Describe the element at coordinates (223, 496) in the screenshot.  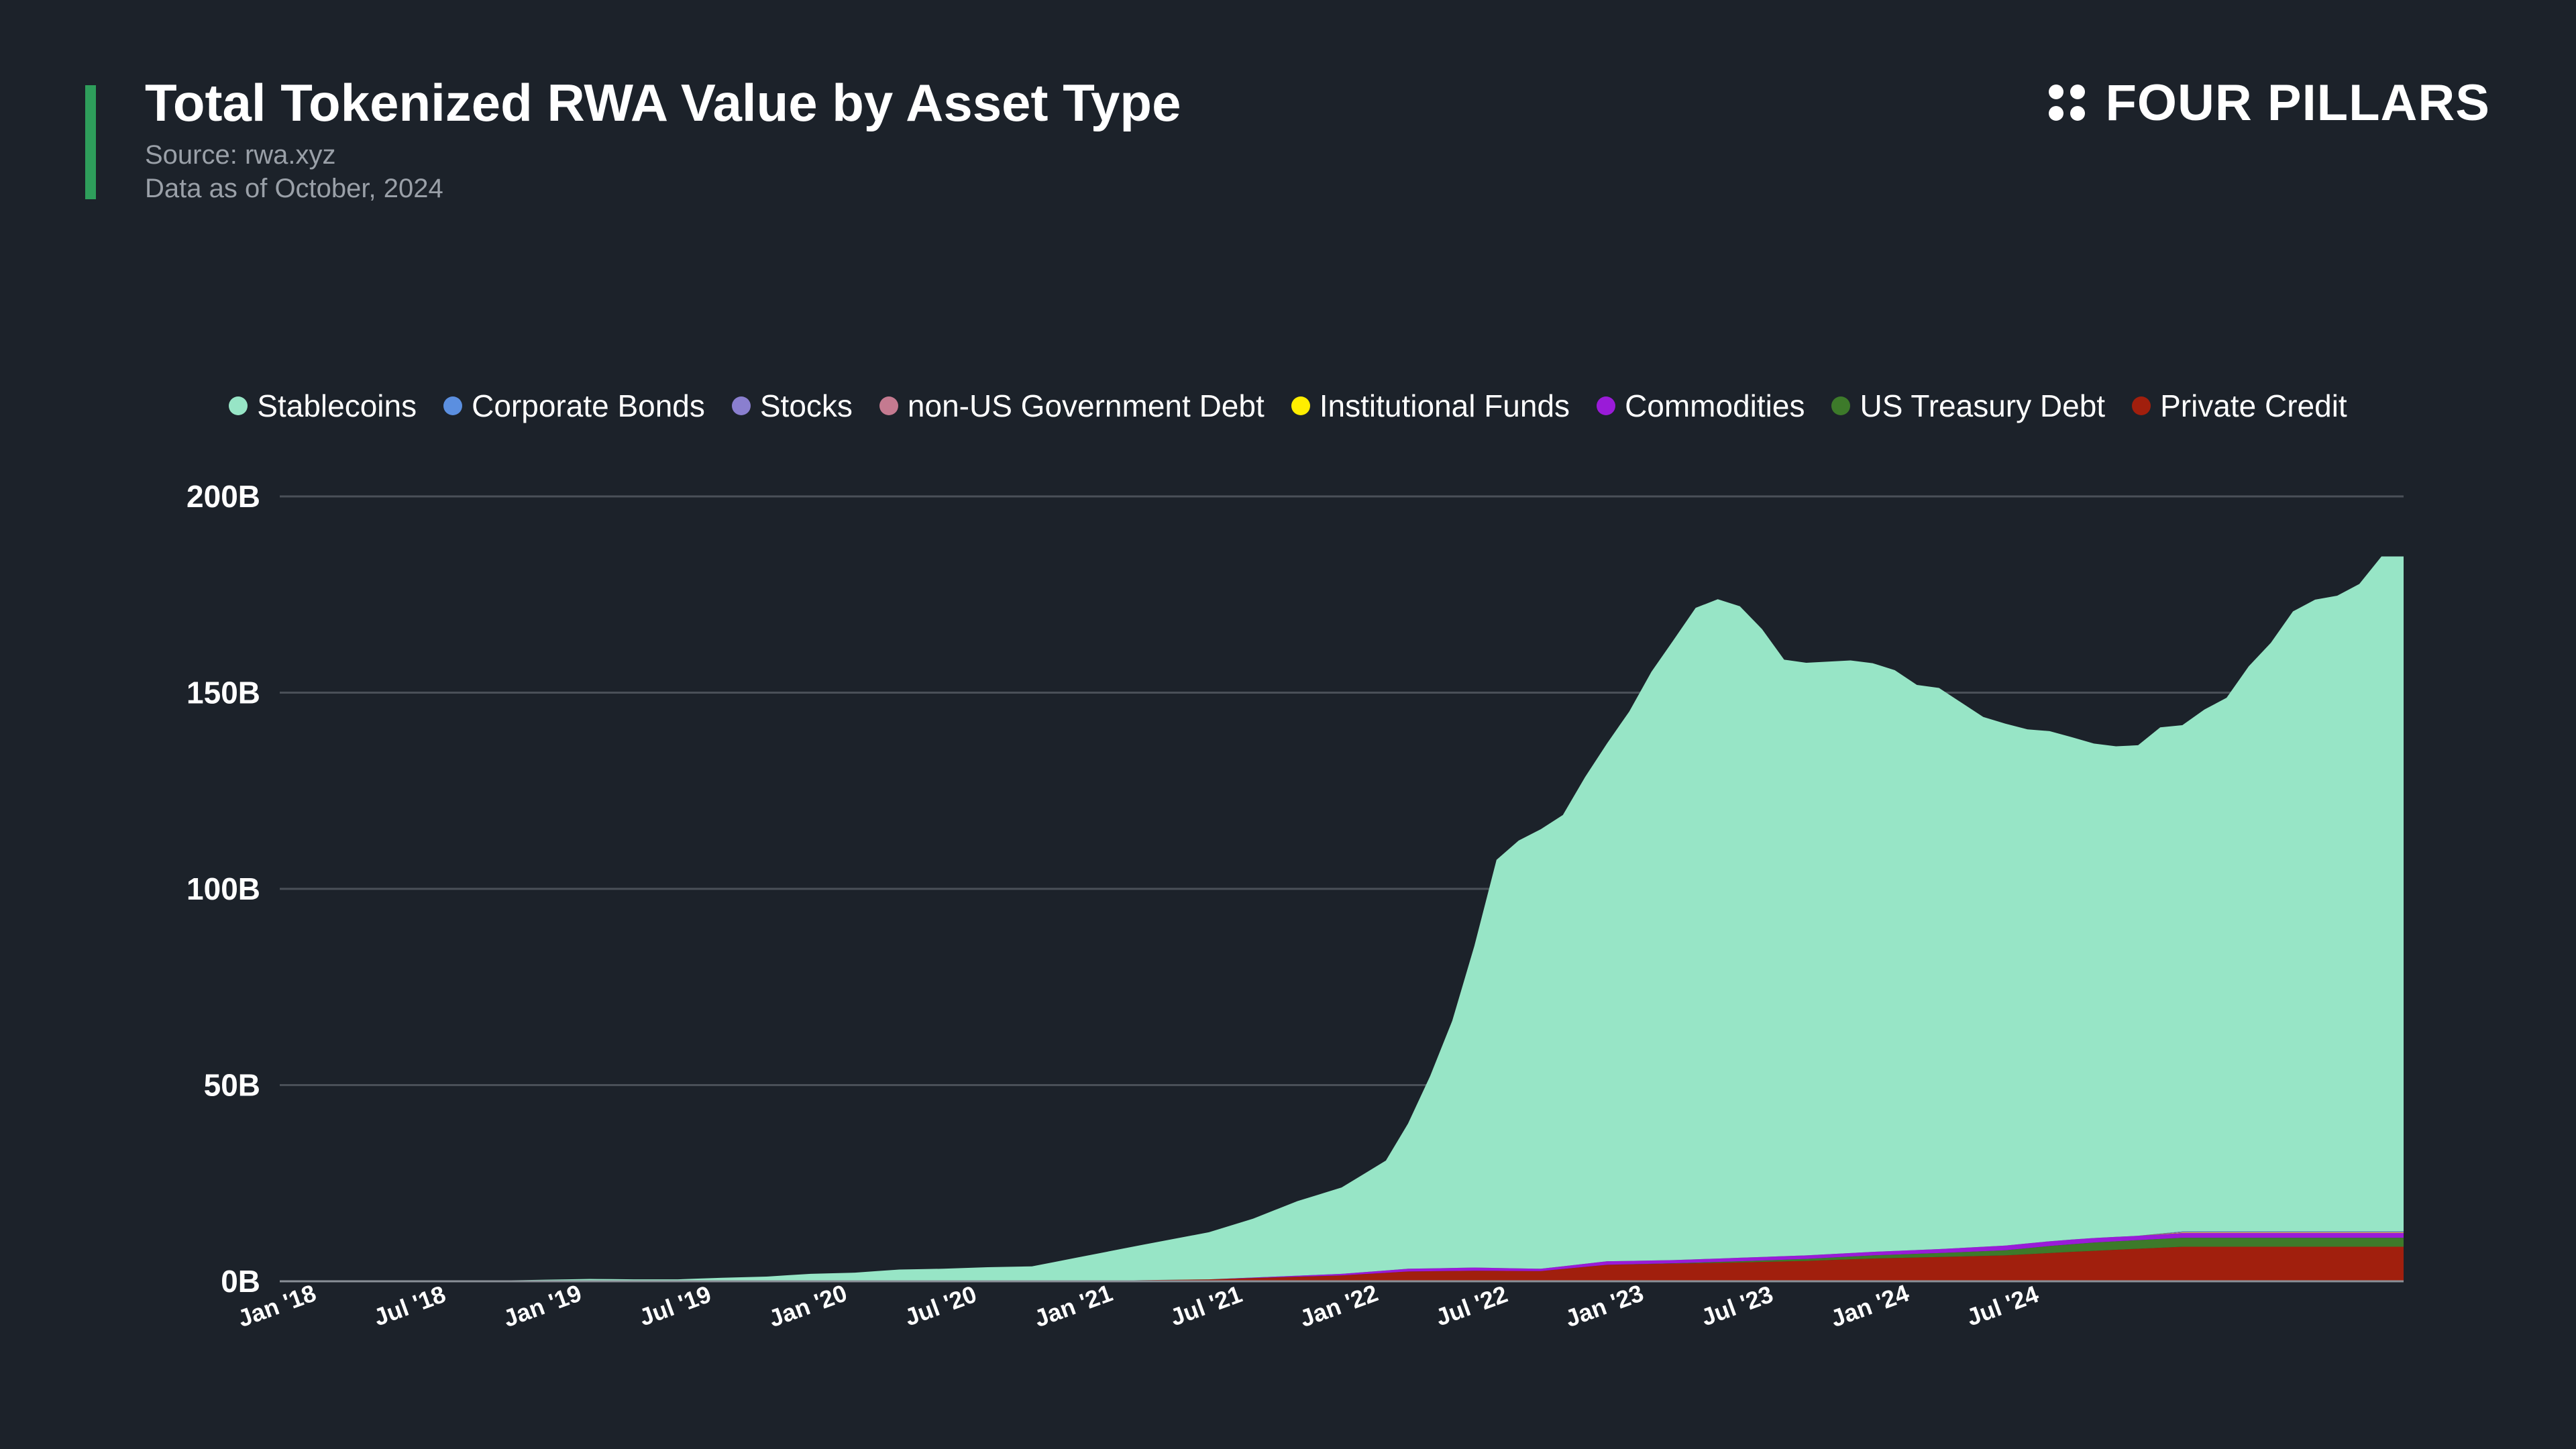
I see `y-tick-label: 200B` at that location.